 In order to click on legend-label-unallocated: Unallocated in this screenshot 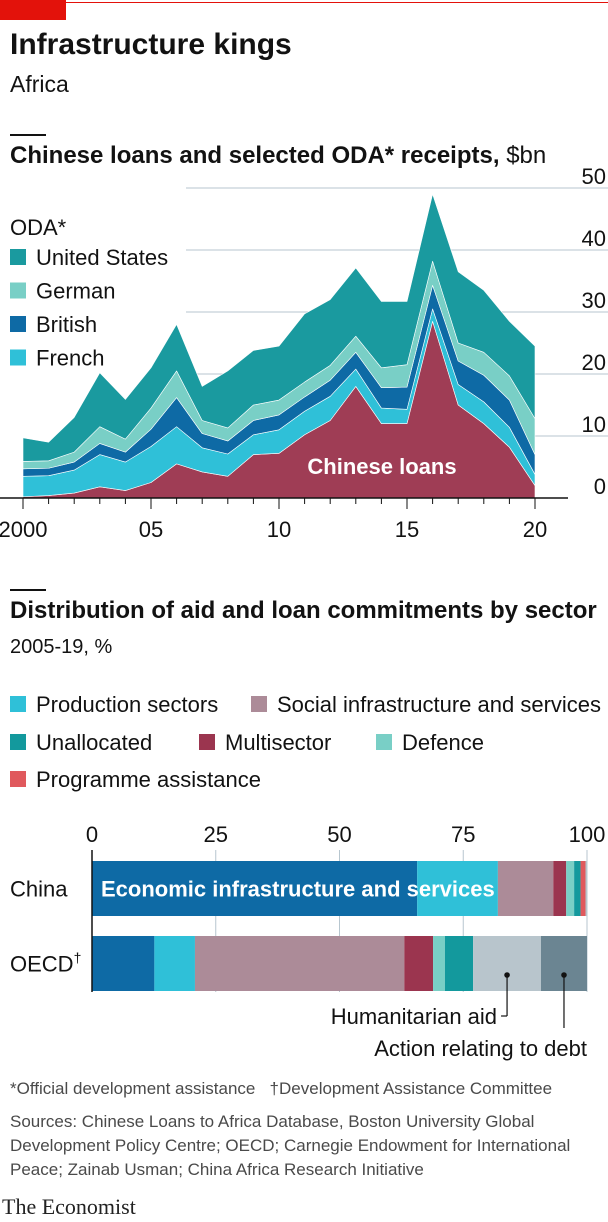, I will do `click(94, 742)`.